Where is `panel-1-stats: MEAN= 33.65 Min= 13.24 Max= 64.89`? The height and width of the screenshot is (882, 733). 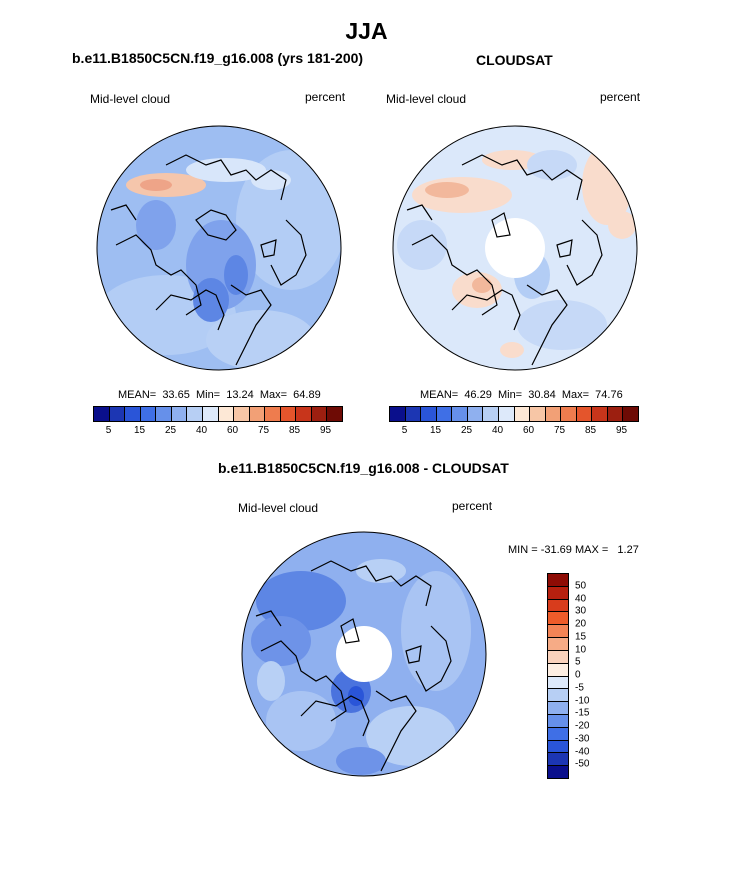 panel-1-stats: MEAN= 33.65 Min= 13.24 Max= 64.89 is located at coordinates (219, 395).